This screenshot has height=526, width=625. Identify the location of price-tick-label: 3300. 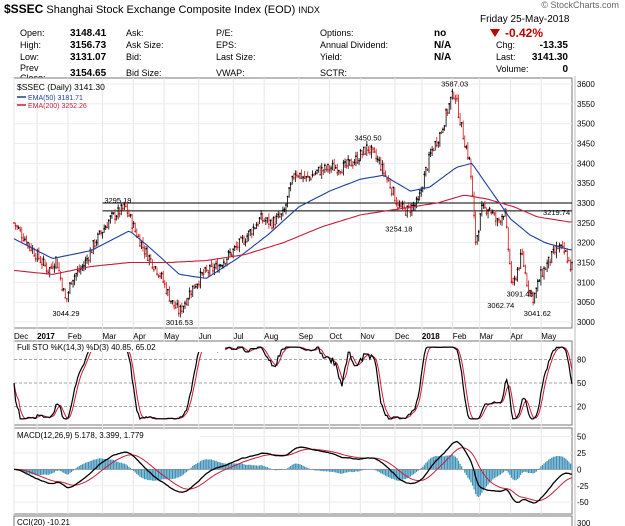
(586, 203).